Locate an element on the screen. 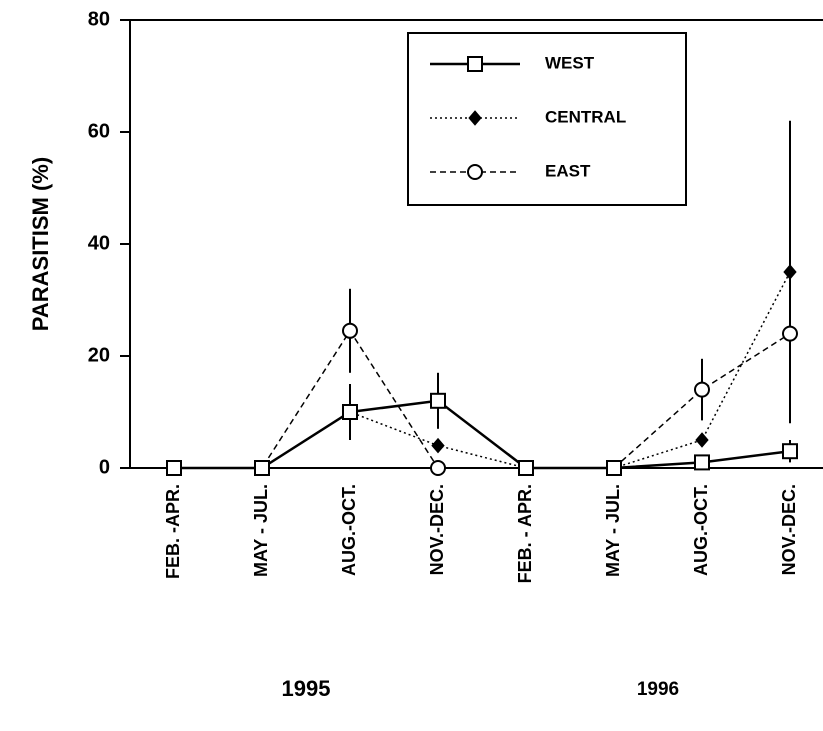 The height and width of the screenshot is (731, 823). y-tick-label: 0 is located at coordinates (104, 467).